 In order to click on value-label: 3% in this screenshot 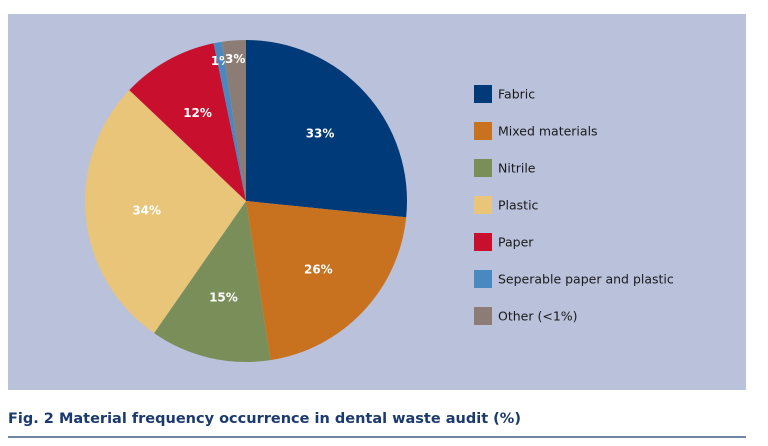, I will do `click(235, 59)`.